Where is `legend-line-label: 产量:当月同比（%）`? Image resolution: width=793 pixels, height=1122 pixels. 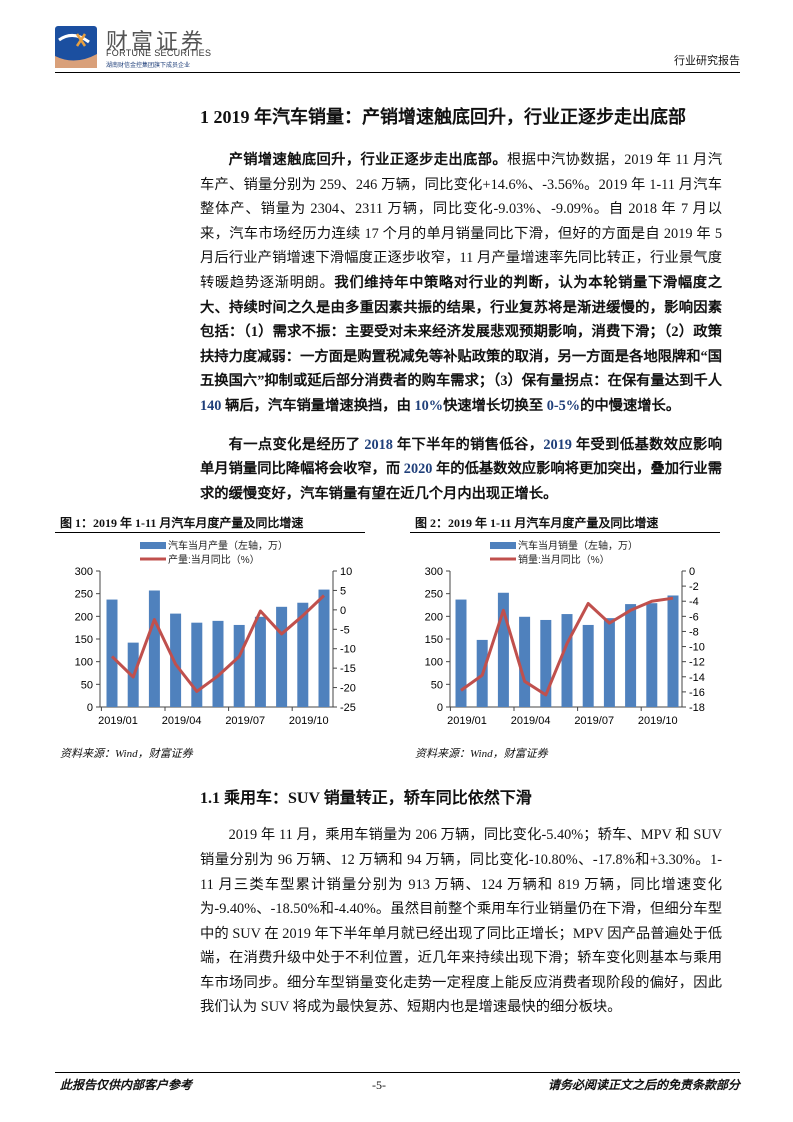
legend-line-label: 产量:当月同比（%） is located at coordinates (214, 559).